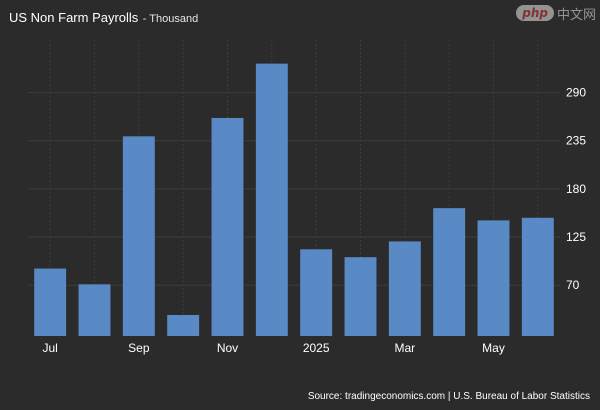 This screenshot has height=410, width=600. What do you see at coordinates (271, 200) in the screenshot?
I see `bar-dec` at bounding box center [271, 200].